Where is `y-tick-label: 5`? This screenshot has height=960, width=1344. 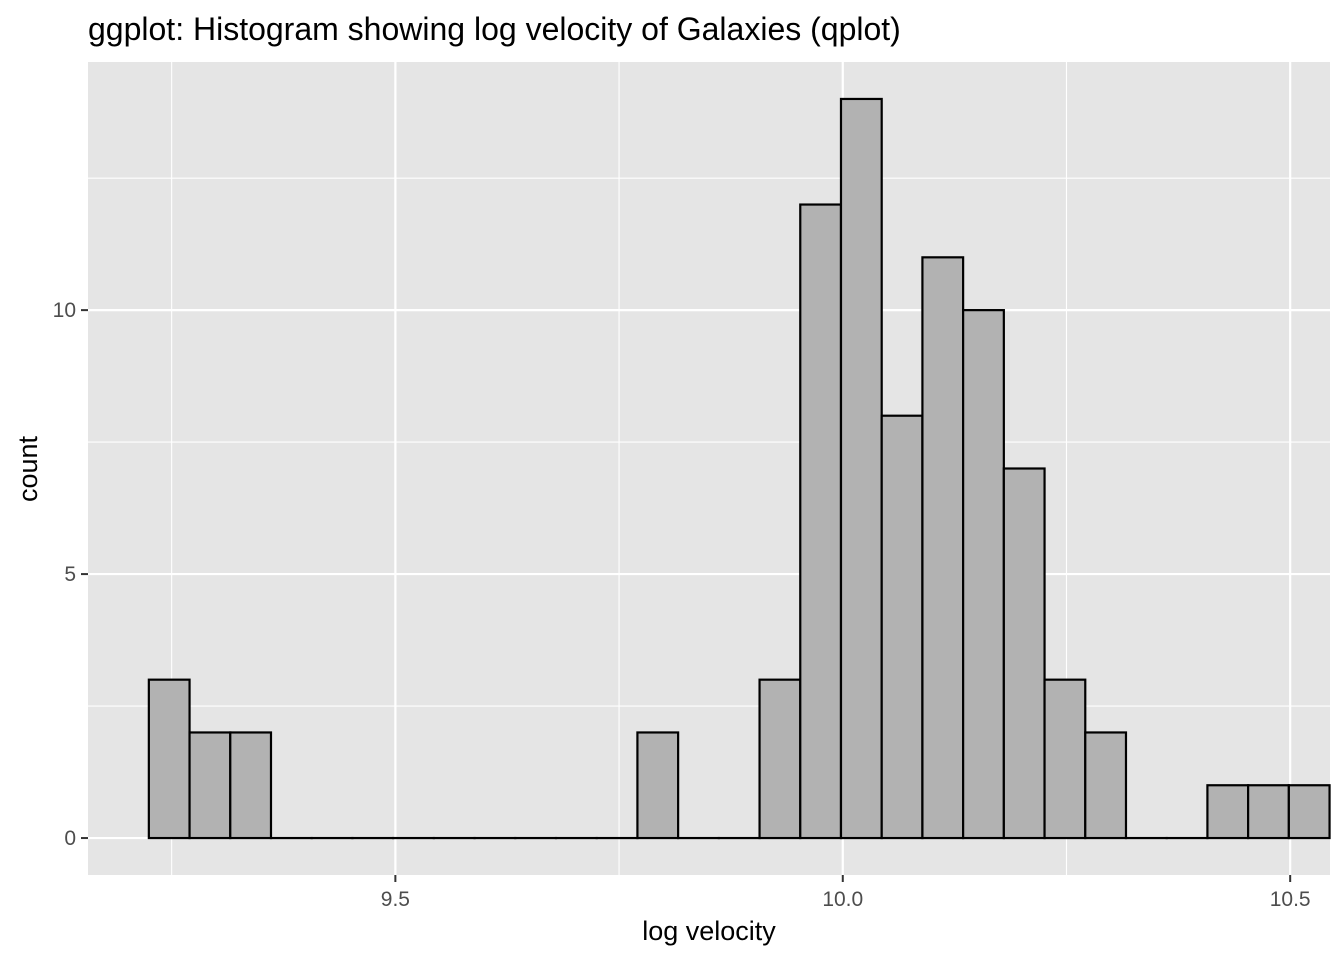
y-tick-label: 5 is located at coordinates (70, 574).